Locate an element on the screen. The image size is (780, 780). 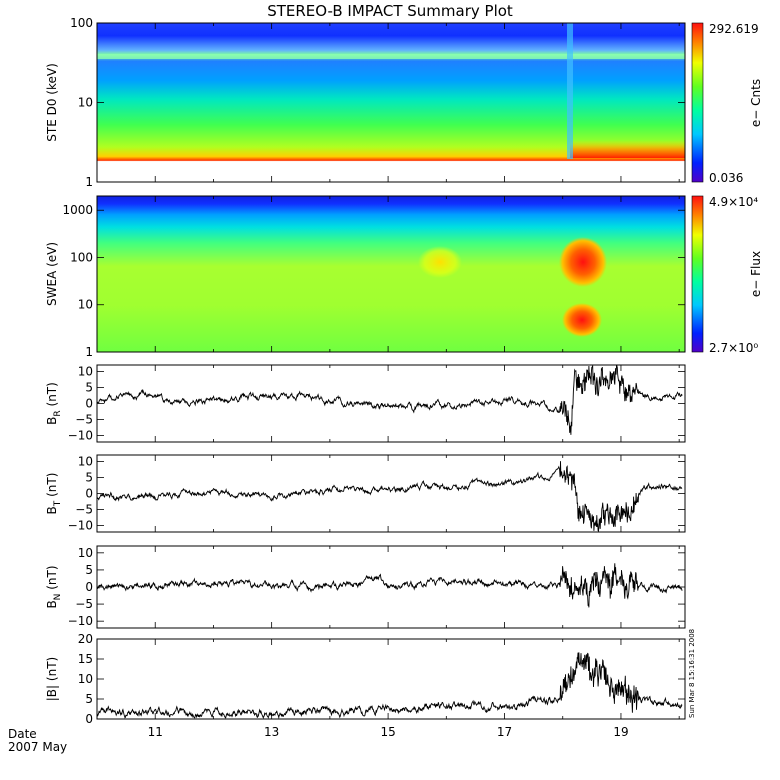
ste-colorbar-min: 0.036 is located at coordinates (726, 178).